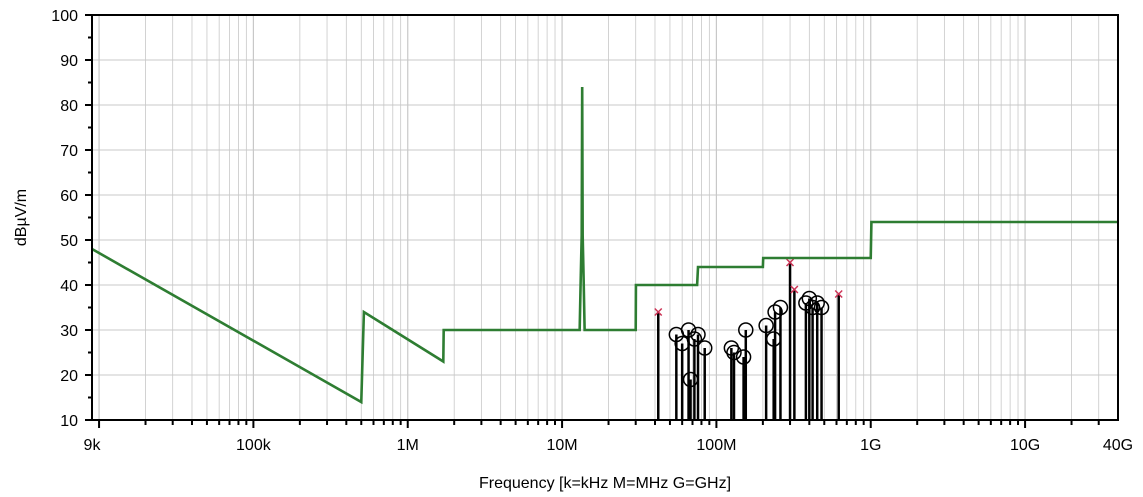 The width and height of the screenshot is (1143, 497). What do you see at coordinates (562, 445) in the screenshot?
I see `x-tick-label: 10M` at bounding box center [562, 445].